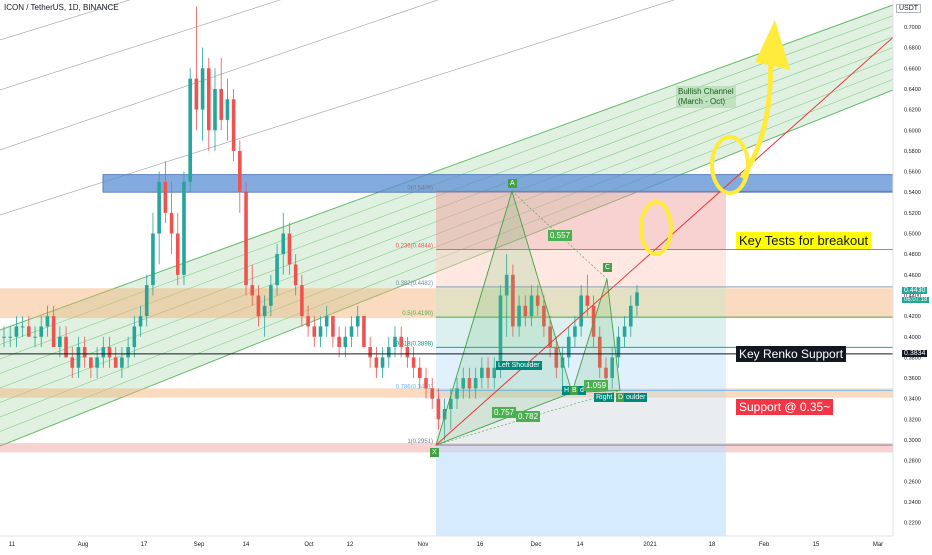  I want to click on head-h-label: H, so click(567, 390).